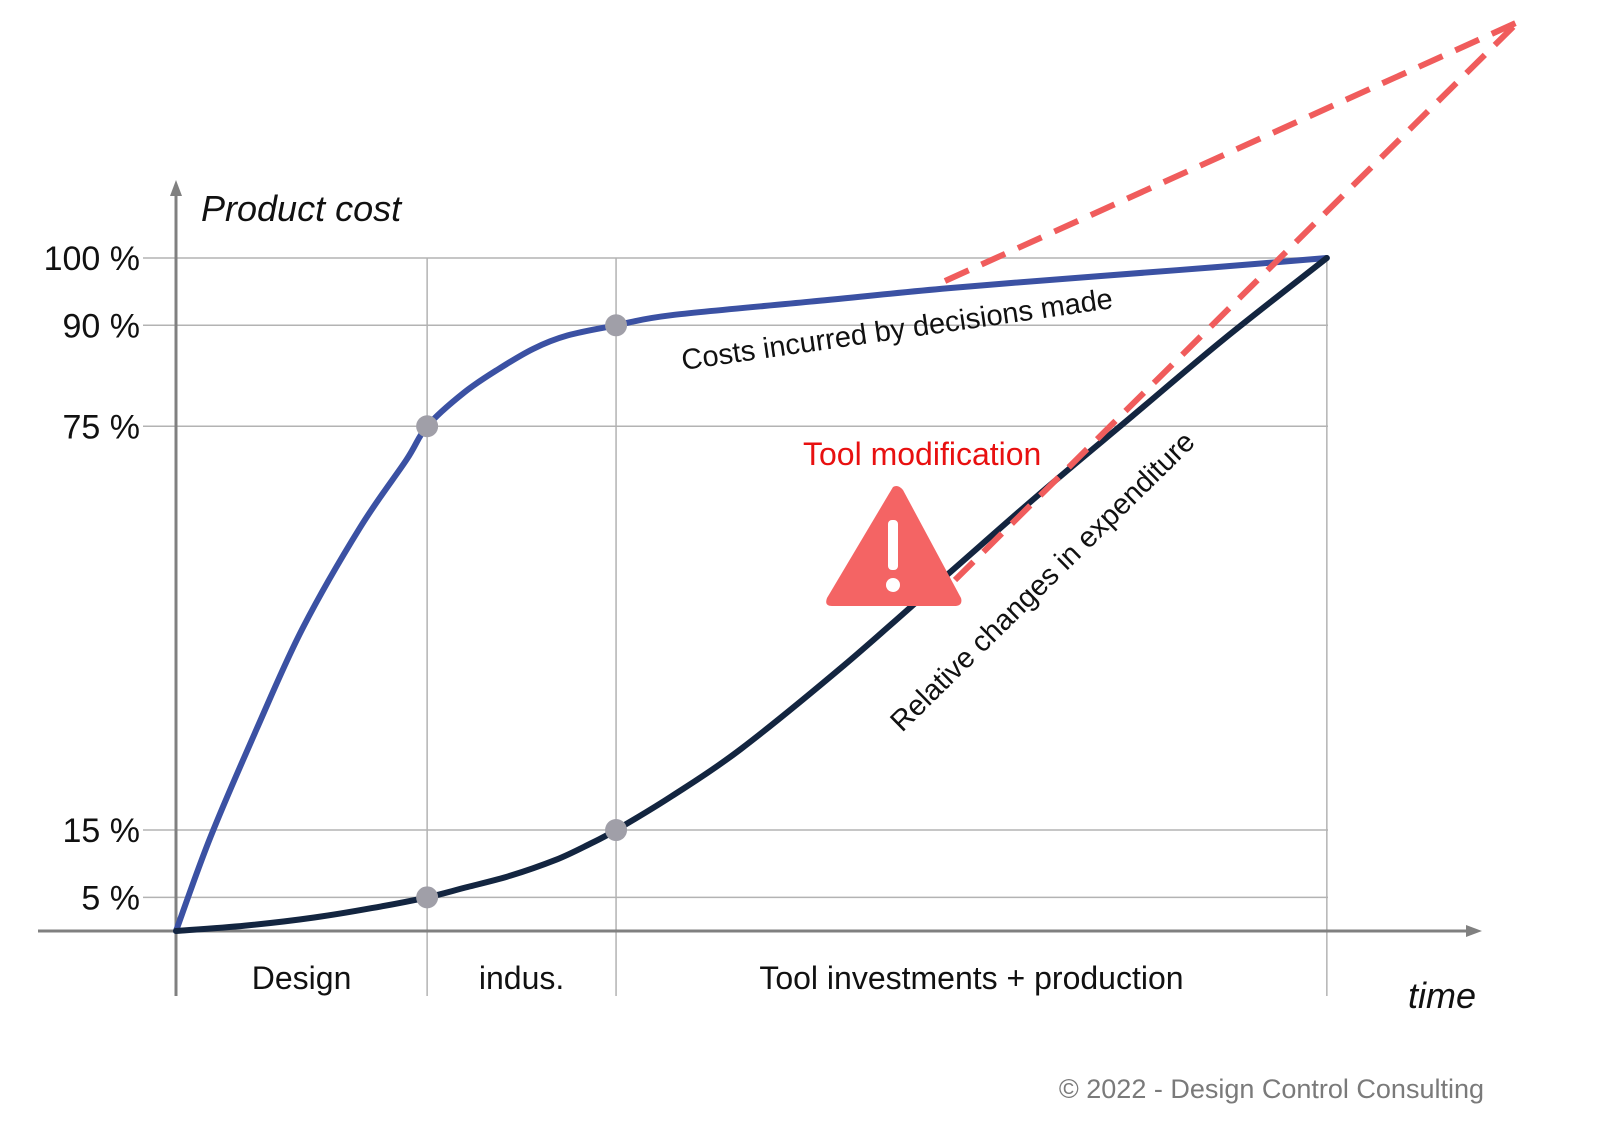 This screenshot has width=1600, height=1129. Describe the element at coordinates (176, 188) in the screenshot. I see `y-axis-arrowhead` at that location.